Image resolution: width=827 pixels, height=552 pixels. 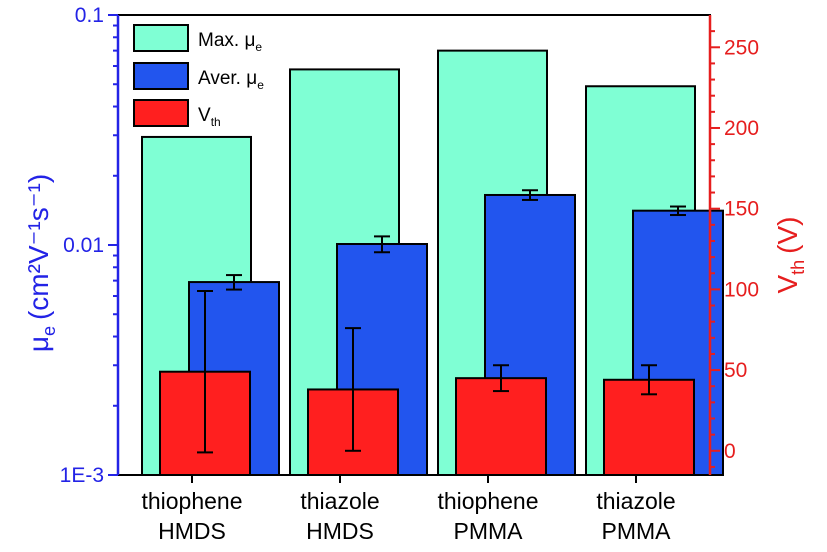 What do you see at coordinates (89, 15) in the screenshot?
I see `left-tick-label: 0.1` at bounding box center [89, 15].